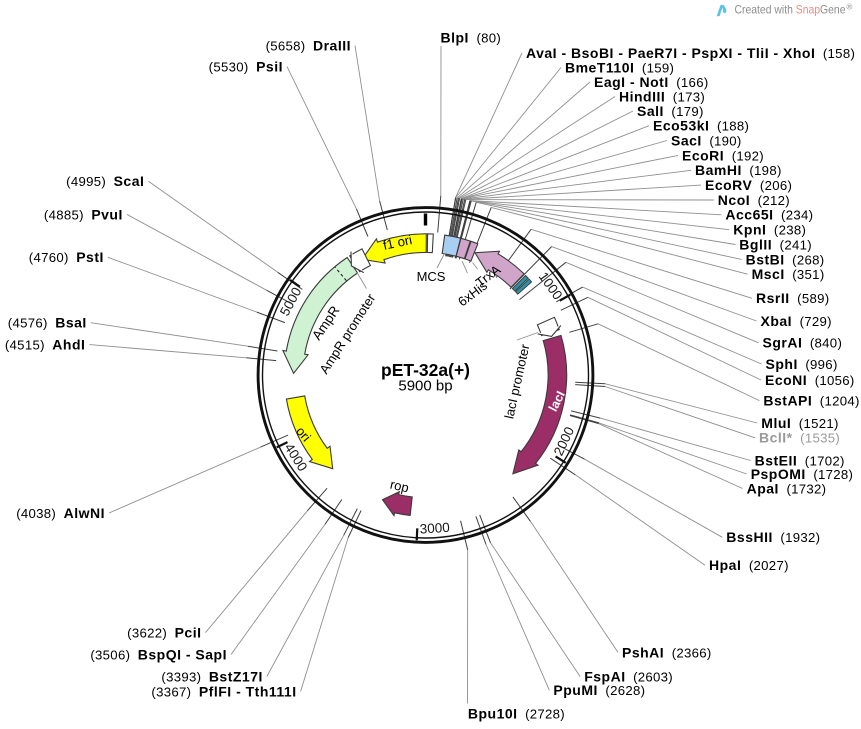  What do you see at coordinates (799, 438) in the screenshot?
I see `svg-text:BclI*(1535): BclI* (1535)` at bounding box center [799, 438].